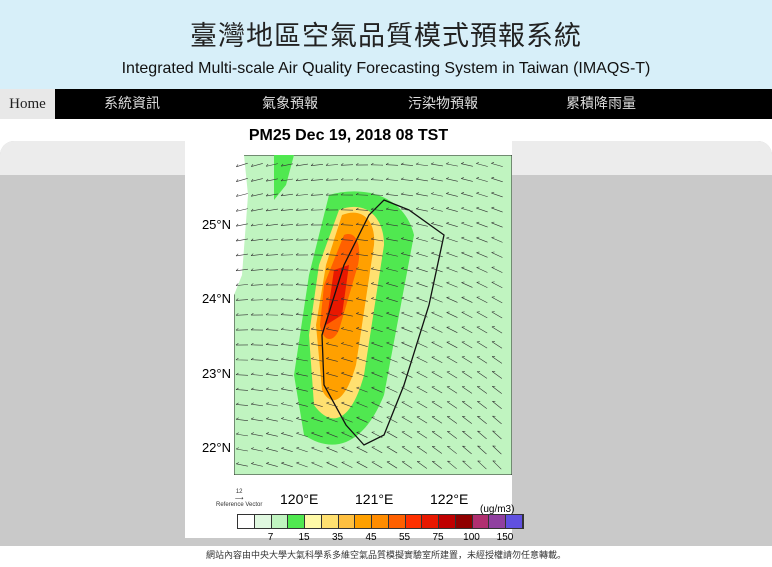  What do you see at coordinates (601, 104) in the screenshot?
I see `nav-accumulated-rainfall: 累積降雨量` at bounding box center [601, 104].